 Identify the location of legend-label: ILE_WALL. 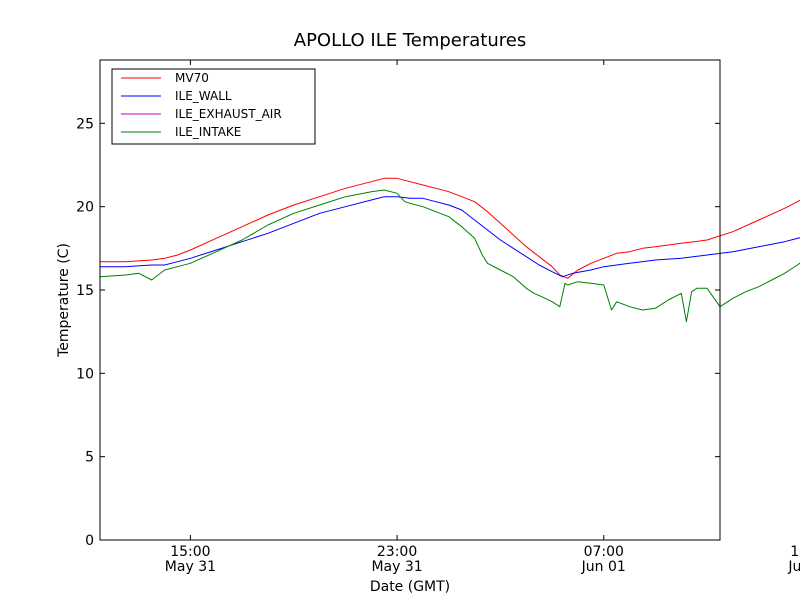
(203, 96).